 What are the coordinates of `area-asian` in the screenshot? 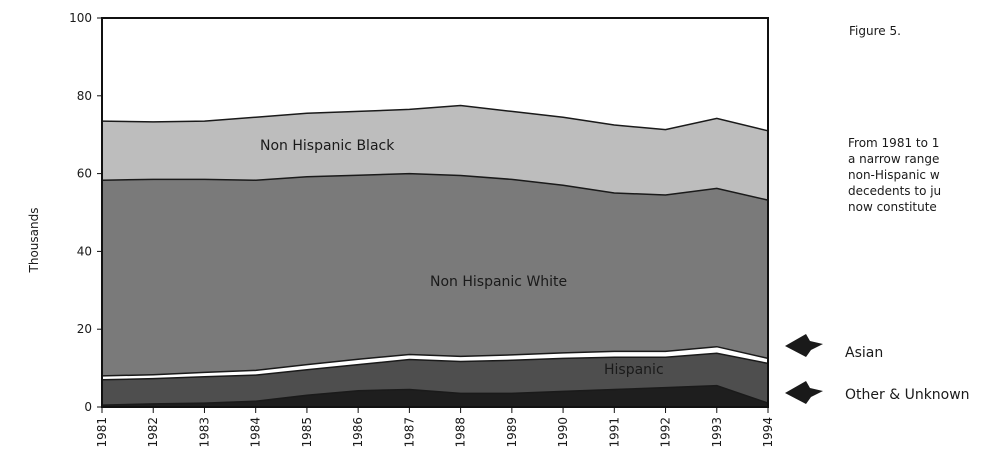 It's located at (435, 363).